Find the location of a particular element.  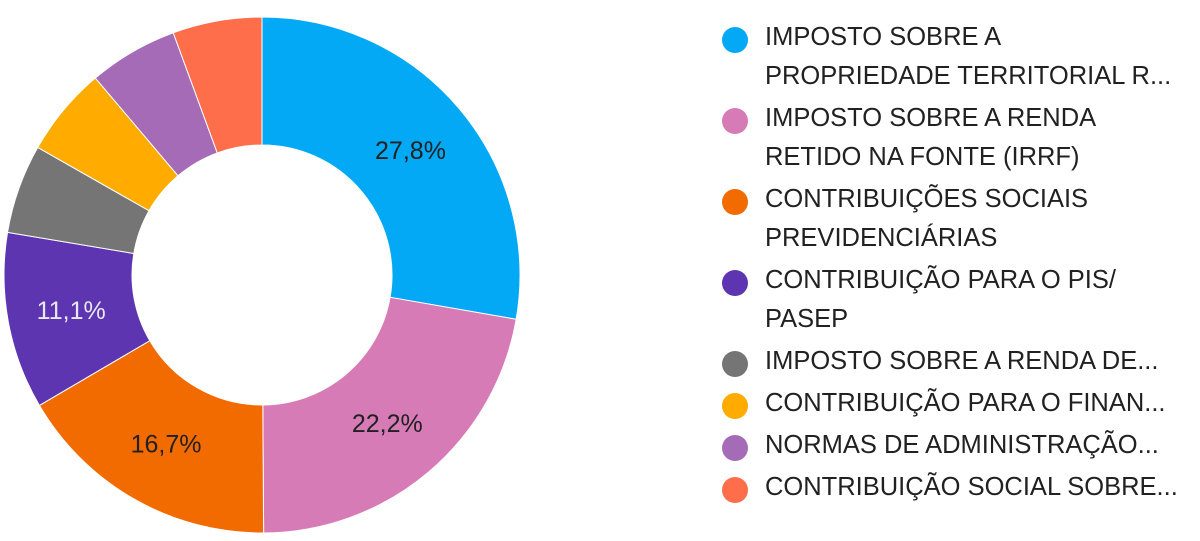

legend-item: CONTRIBUIÇÃO PARA O PIS/ PASEP is located at coordinates (955, 300).